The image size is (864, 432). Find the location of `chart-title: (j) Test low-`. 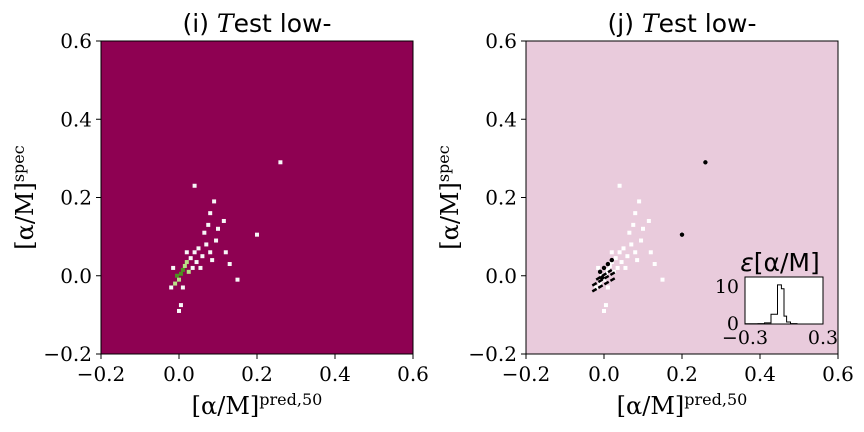

chart-title: (j) Test low- is located at coordinates (682, 23).